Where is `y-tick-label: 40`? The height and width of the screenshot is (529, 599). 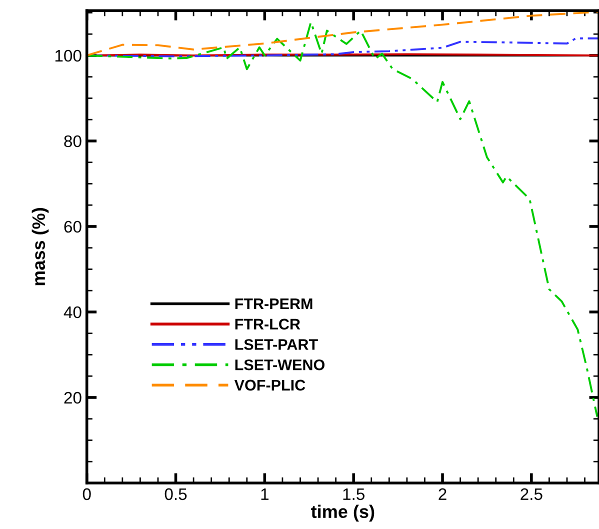
y-tick-label: 40 is located at coordinates (73, 312).